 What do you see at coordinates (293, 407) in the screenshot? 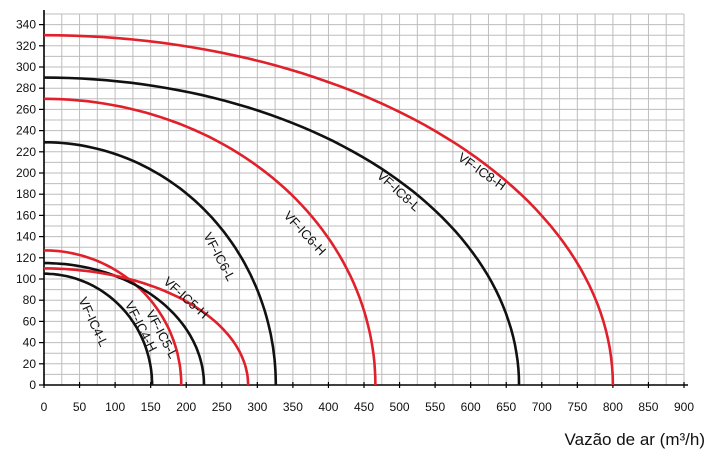
I see `x-tick-label: 350` at bounding box center [293, 407].